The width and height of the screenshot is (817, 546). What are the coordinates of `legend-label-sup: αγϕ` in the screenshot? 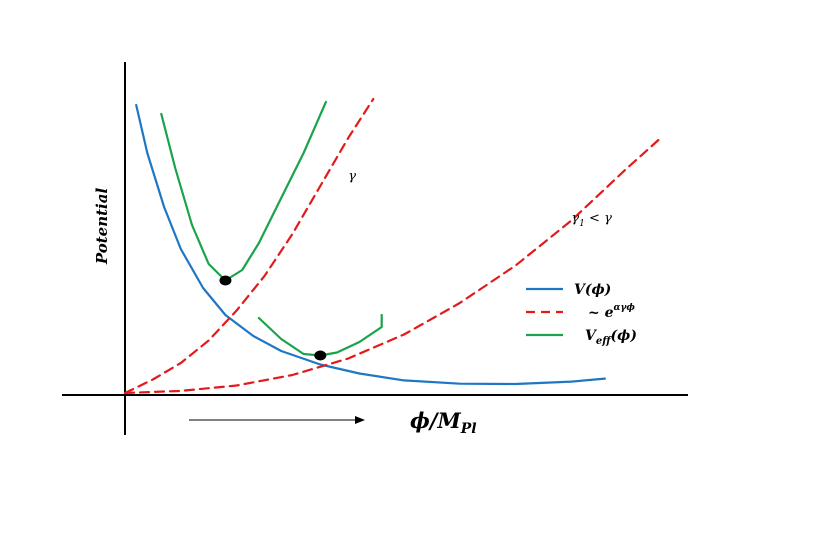 It's located at (625, 308).